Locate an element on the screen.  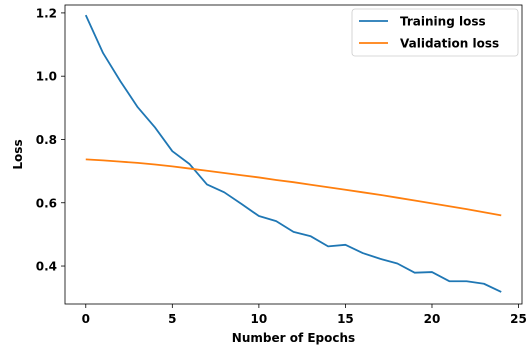
x-tick-label: 25 is located at coordinates (518, 319).